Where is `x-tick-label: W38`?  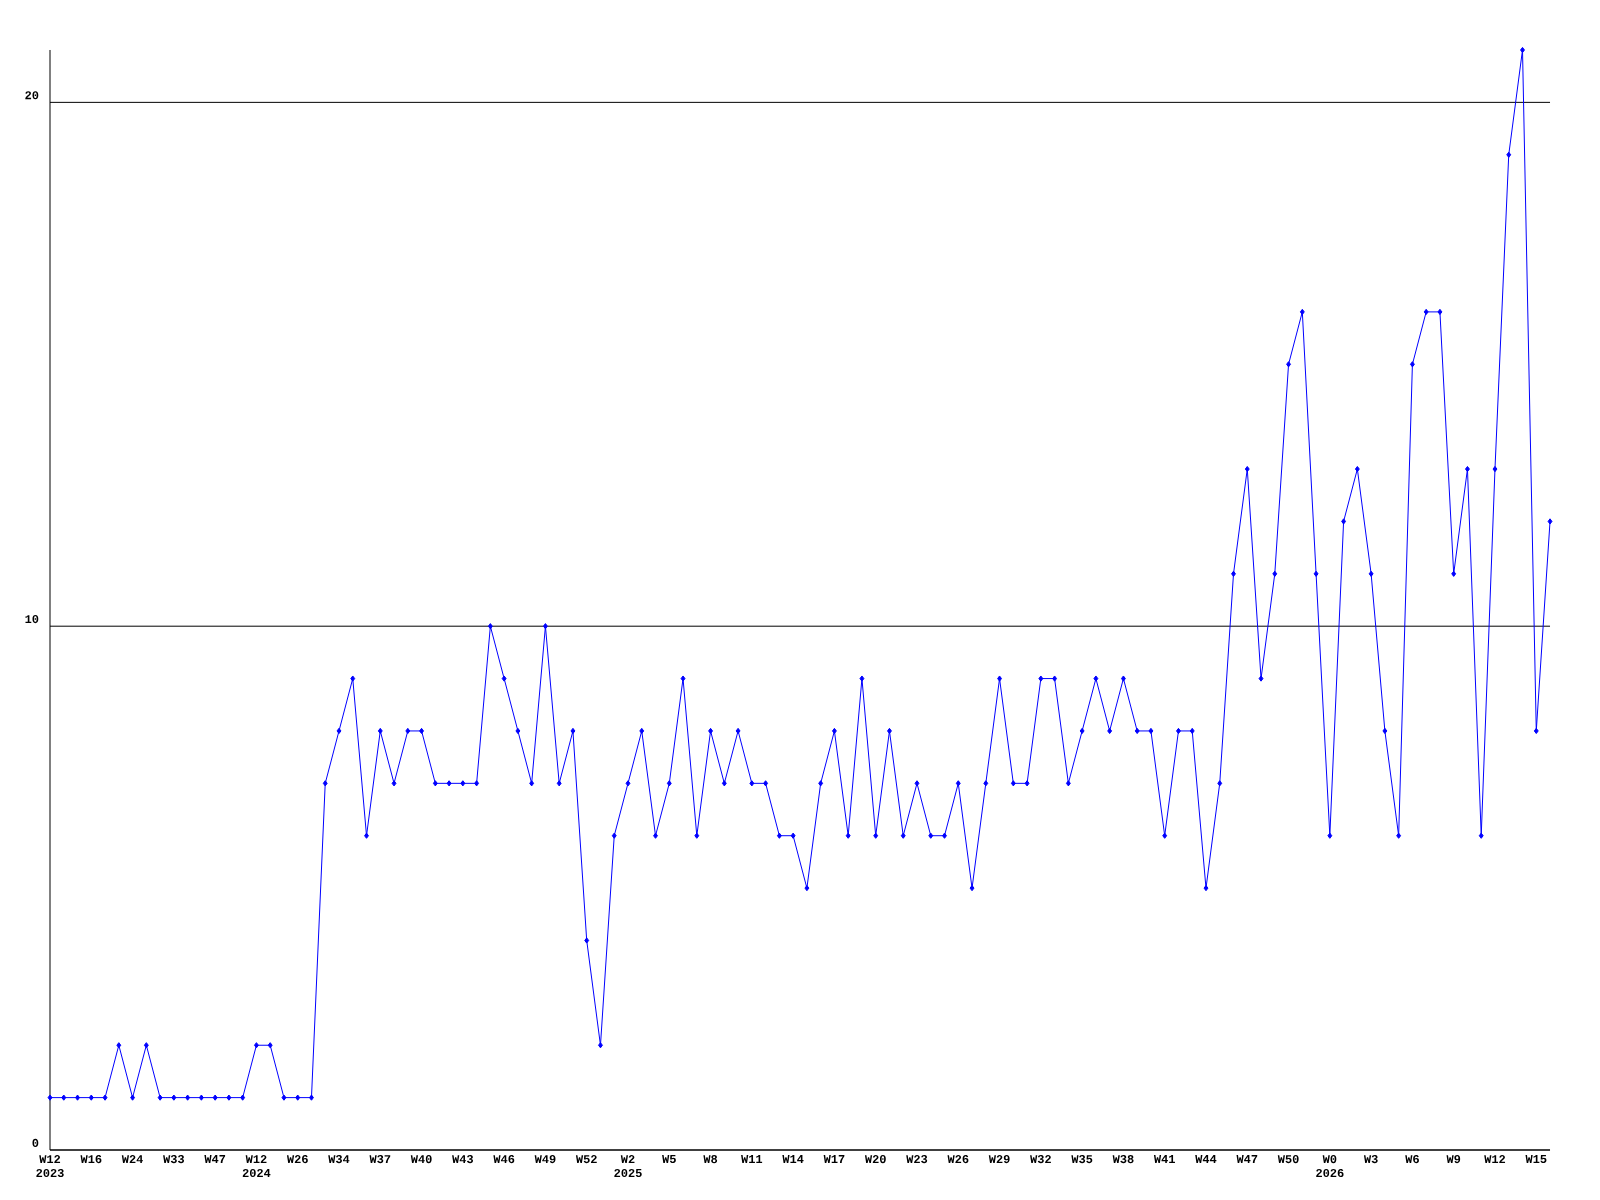
x-tick-label: W38 is located at coordinates (1123, 1159).